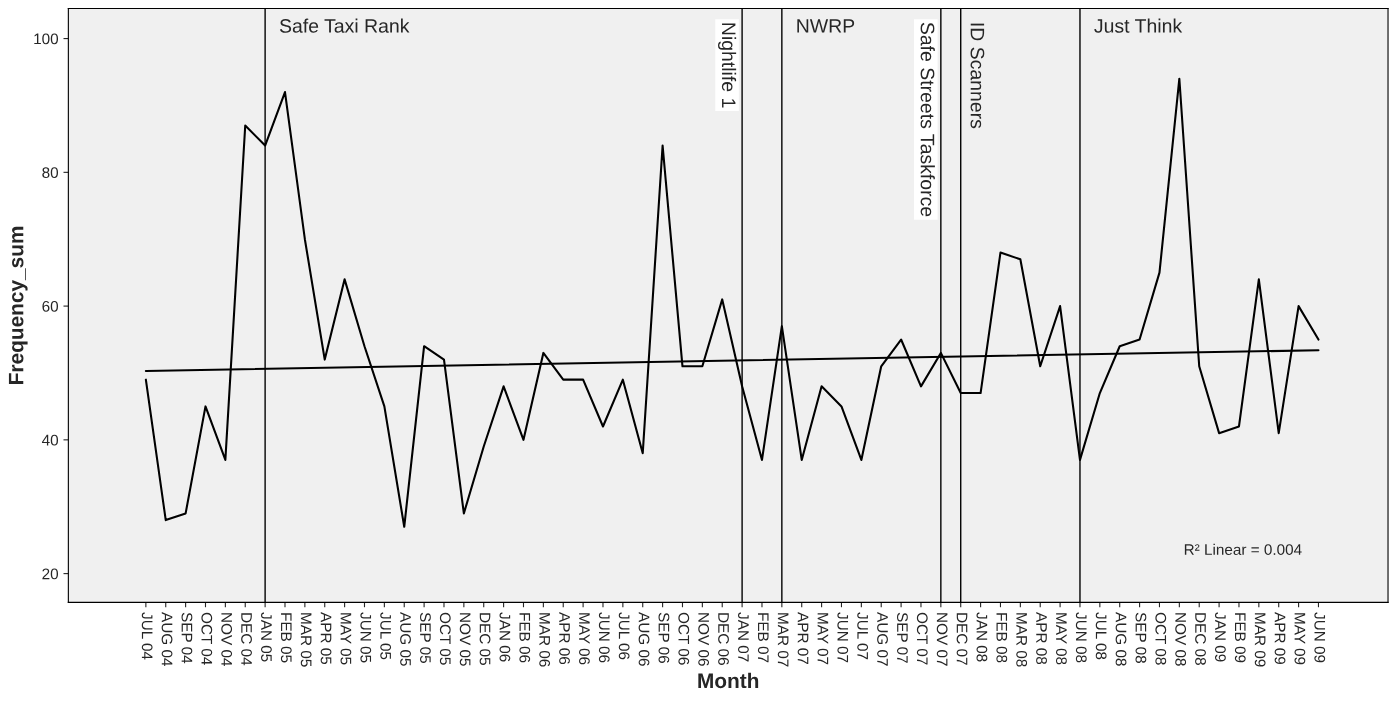 The height and width of the screenshot is (707, 1395). What do you see at coordinates (386, 636) in the screenshot?
I see `x-tick-label: JUL 05` at bounding box center [386, 636].